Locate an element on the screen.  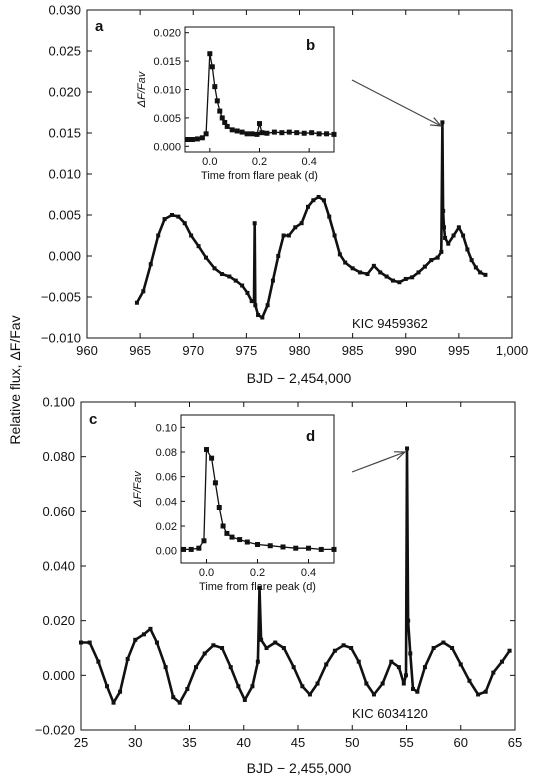
x-tick-label-a: 970 is located at coordinates (193, 350).